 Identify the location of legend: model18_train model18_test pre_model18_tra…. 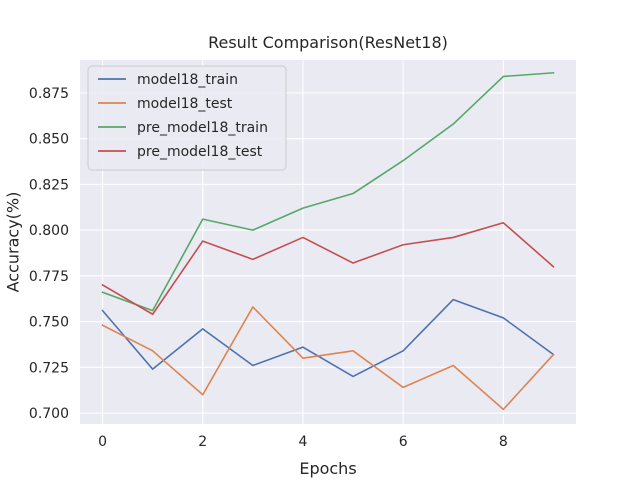
(187, 118).